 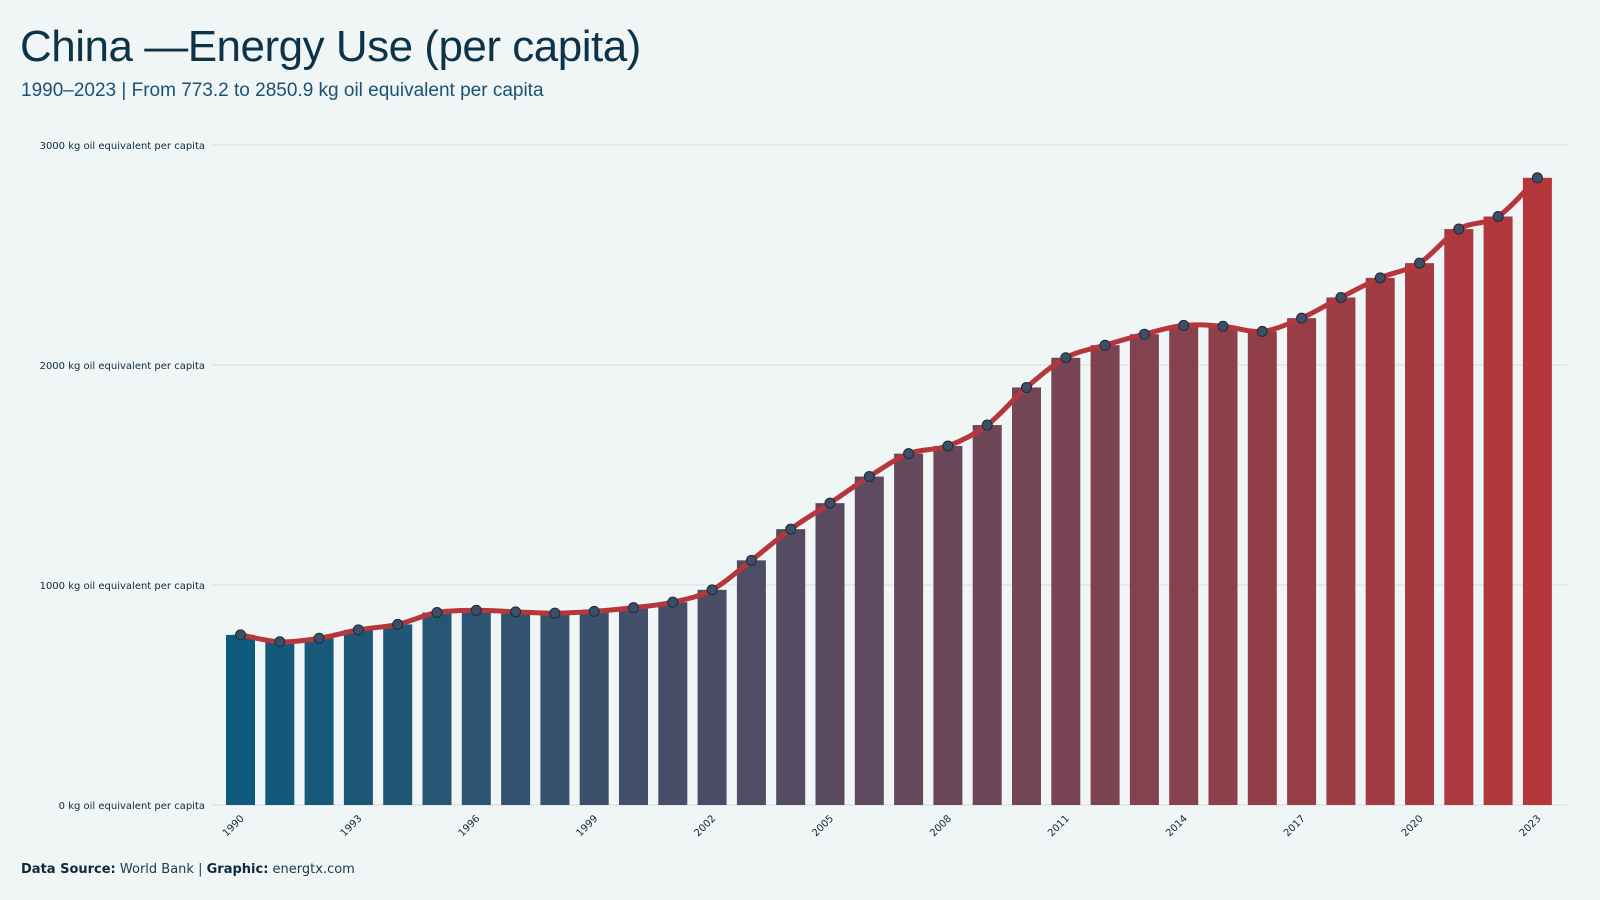 I want to click on x-tick-label: 2011, so click(x=1059, y=826).